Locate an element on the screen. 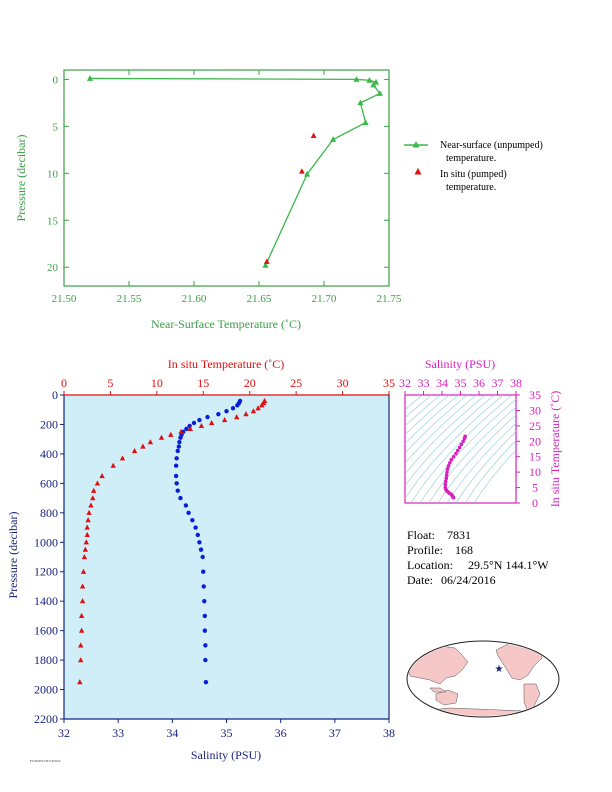 This screenshot has height=792, width=612. float-location-star: ★ is located at coordinates (499, 669).